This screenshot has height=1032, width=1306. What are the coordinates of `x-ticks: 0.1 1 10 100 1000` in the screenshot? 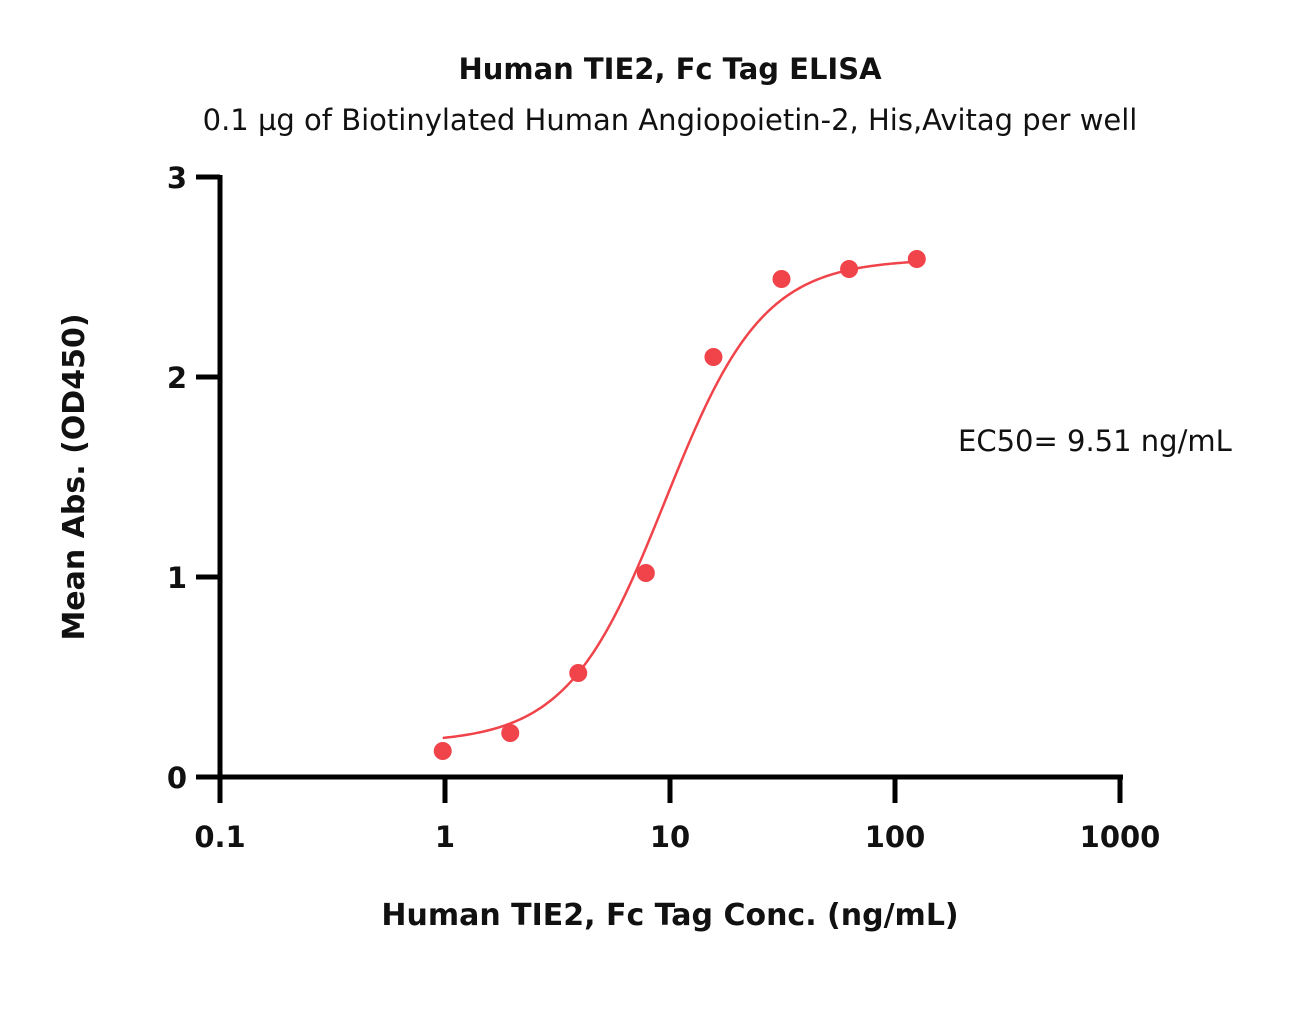 It's located at (677, 815).